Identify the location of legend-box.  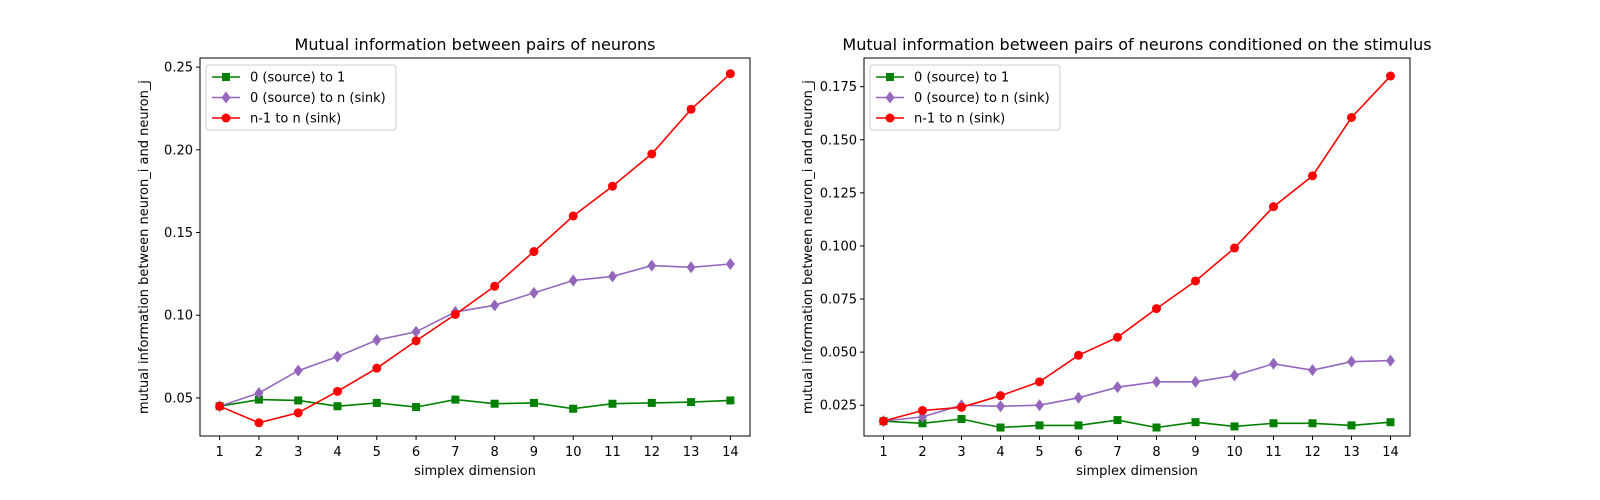
(965, 97).